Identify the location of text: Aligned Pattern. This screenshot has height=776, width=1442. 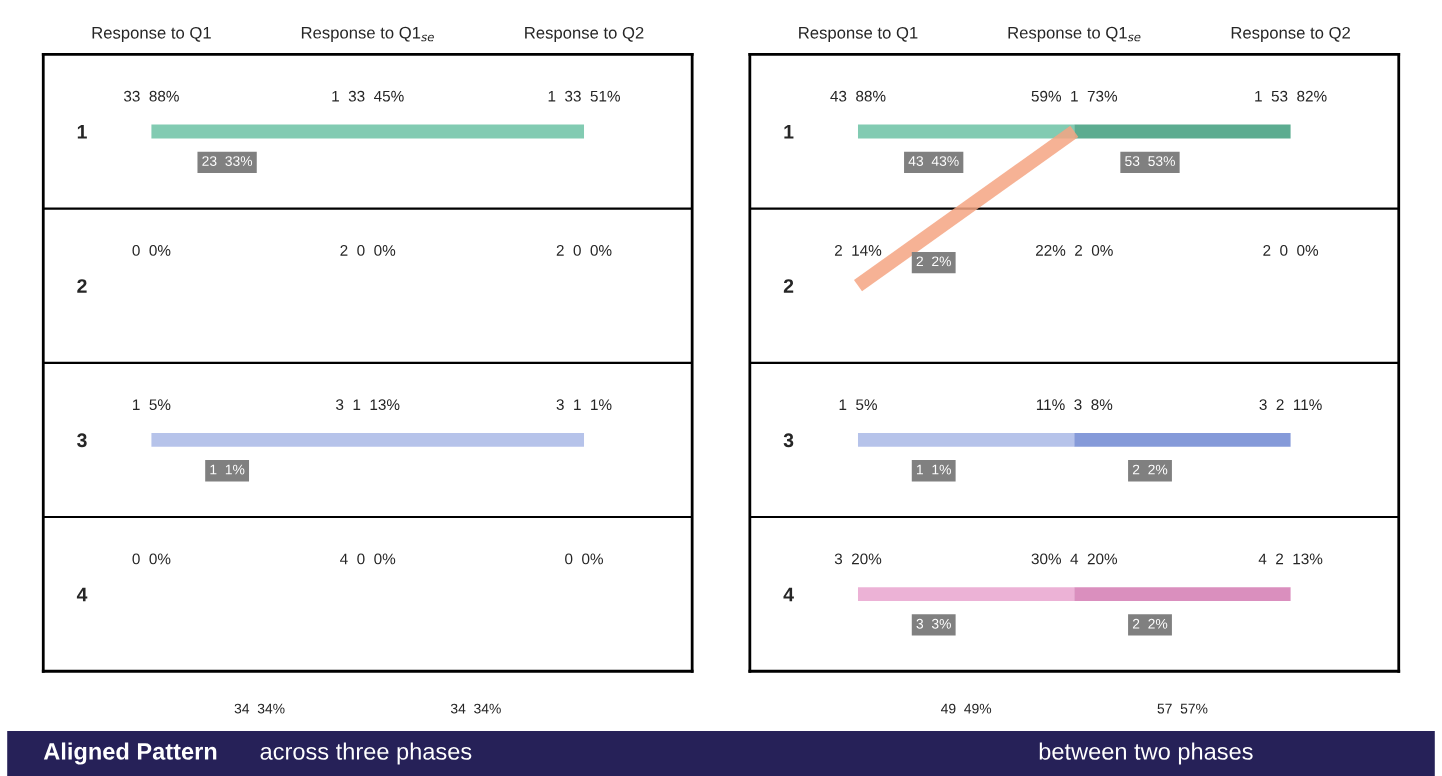
(130, 753).